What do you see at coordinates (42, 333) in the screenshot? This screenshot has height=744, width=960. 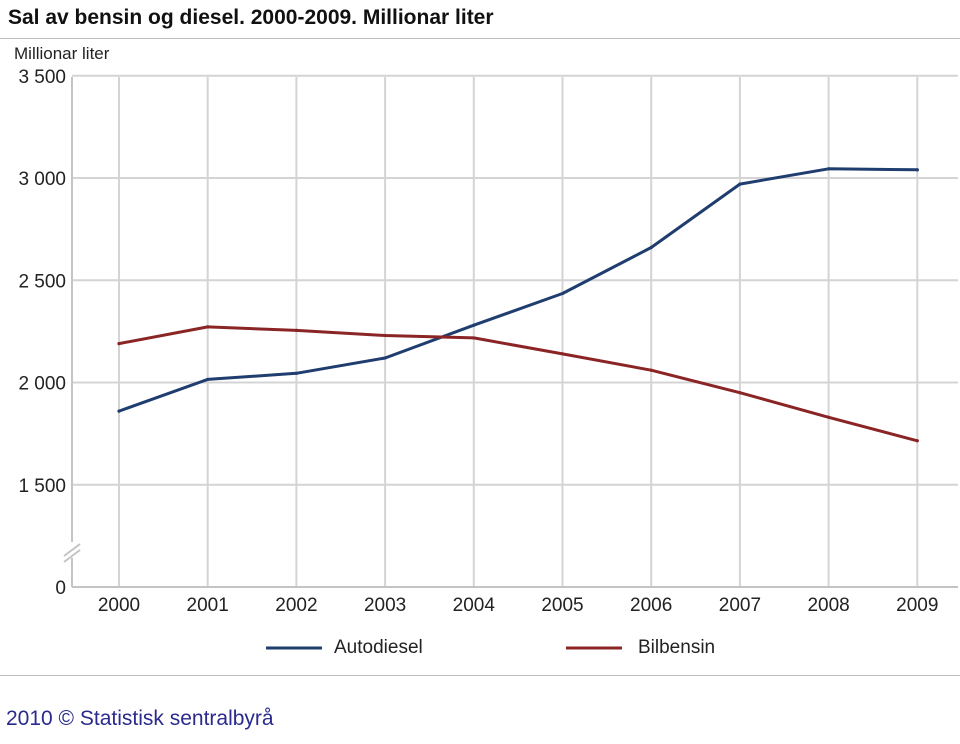 I see `y-axis-ticks: 0 1 500 2 000 2 500 3 000 3 500` at bounding box center [42, 333].